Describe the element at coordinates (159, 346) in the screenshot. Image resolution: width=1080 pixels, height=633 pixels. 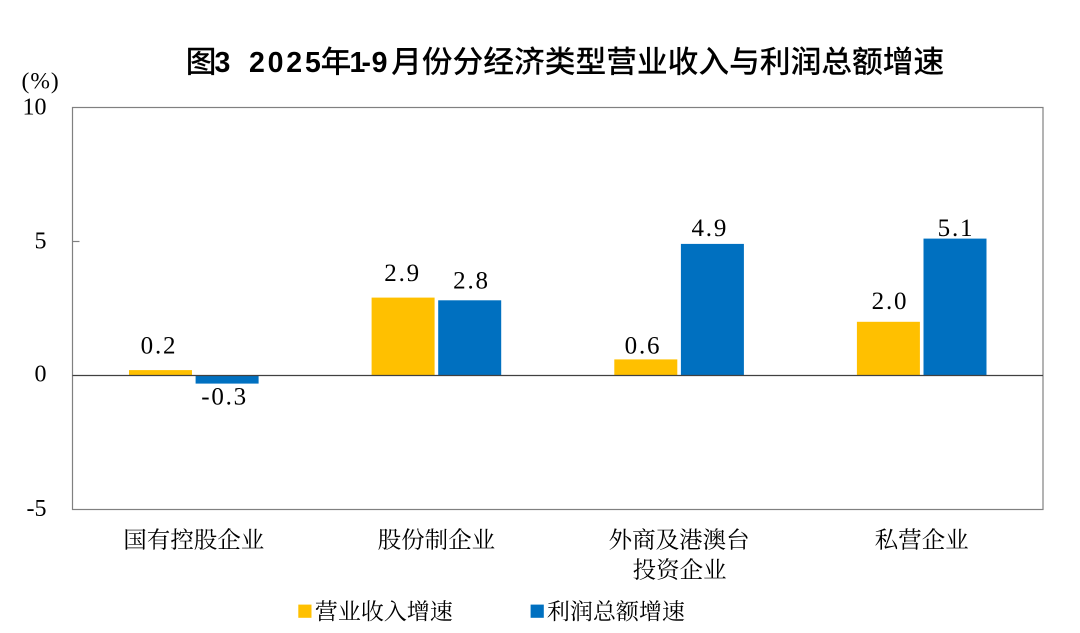
I see `svg-text: 0.2` at that location.